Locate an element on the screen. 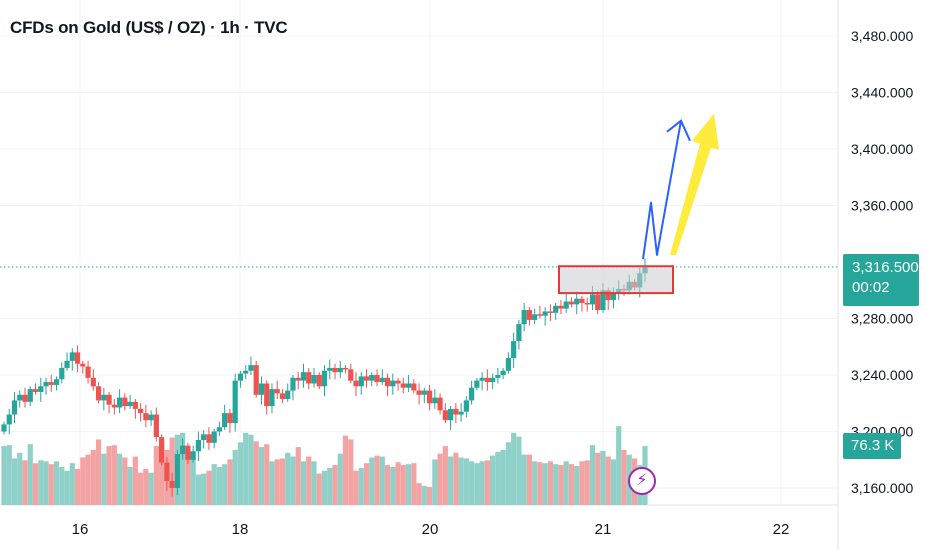 Image resolution: width=932 pixels, height=550 pixels. x-tick-label: 18 is located at coordinates (240, 529).